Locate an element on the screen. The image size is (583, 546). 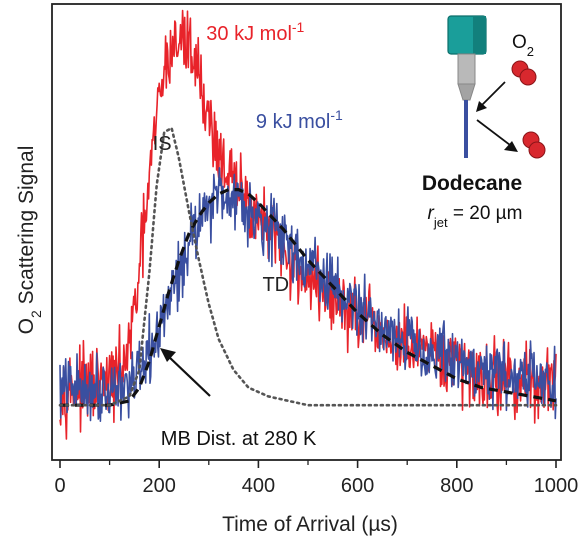
scattered-arrow is located at coordinates (493, 132).